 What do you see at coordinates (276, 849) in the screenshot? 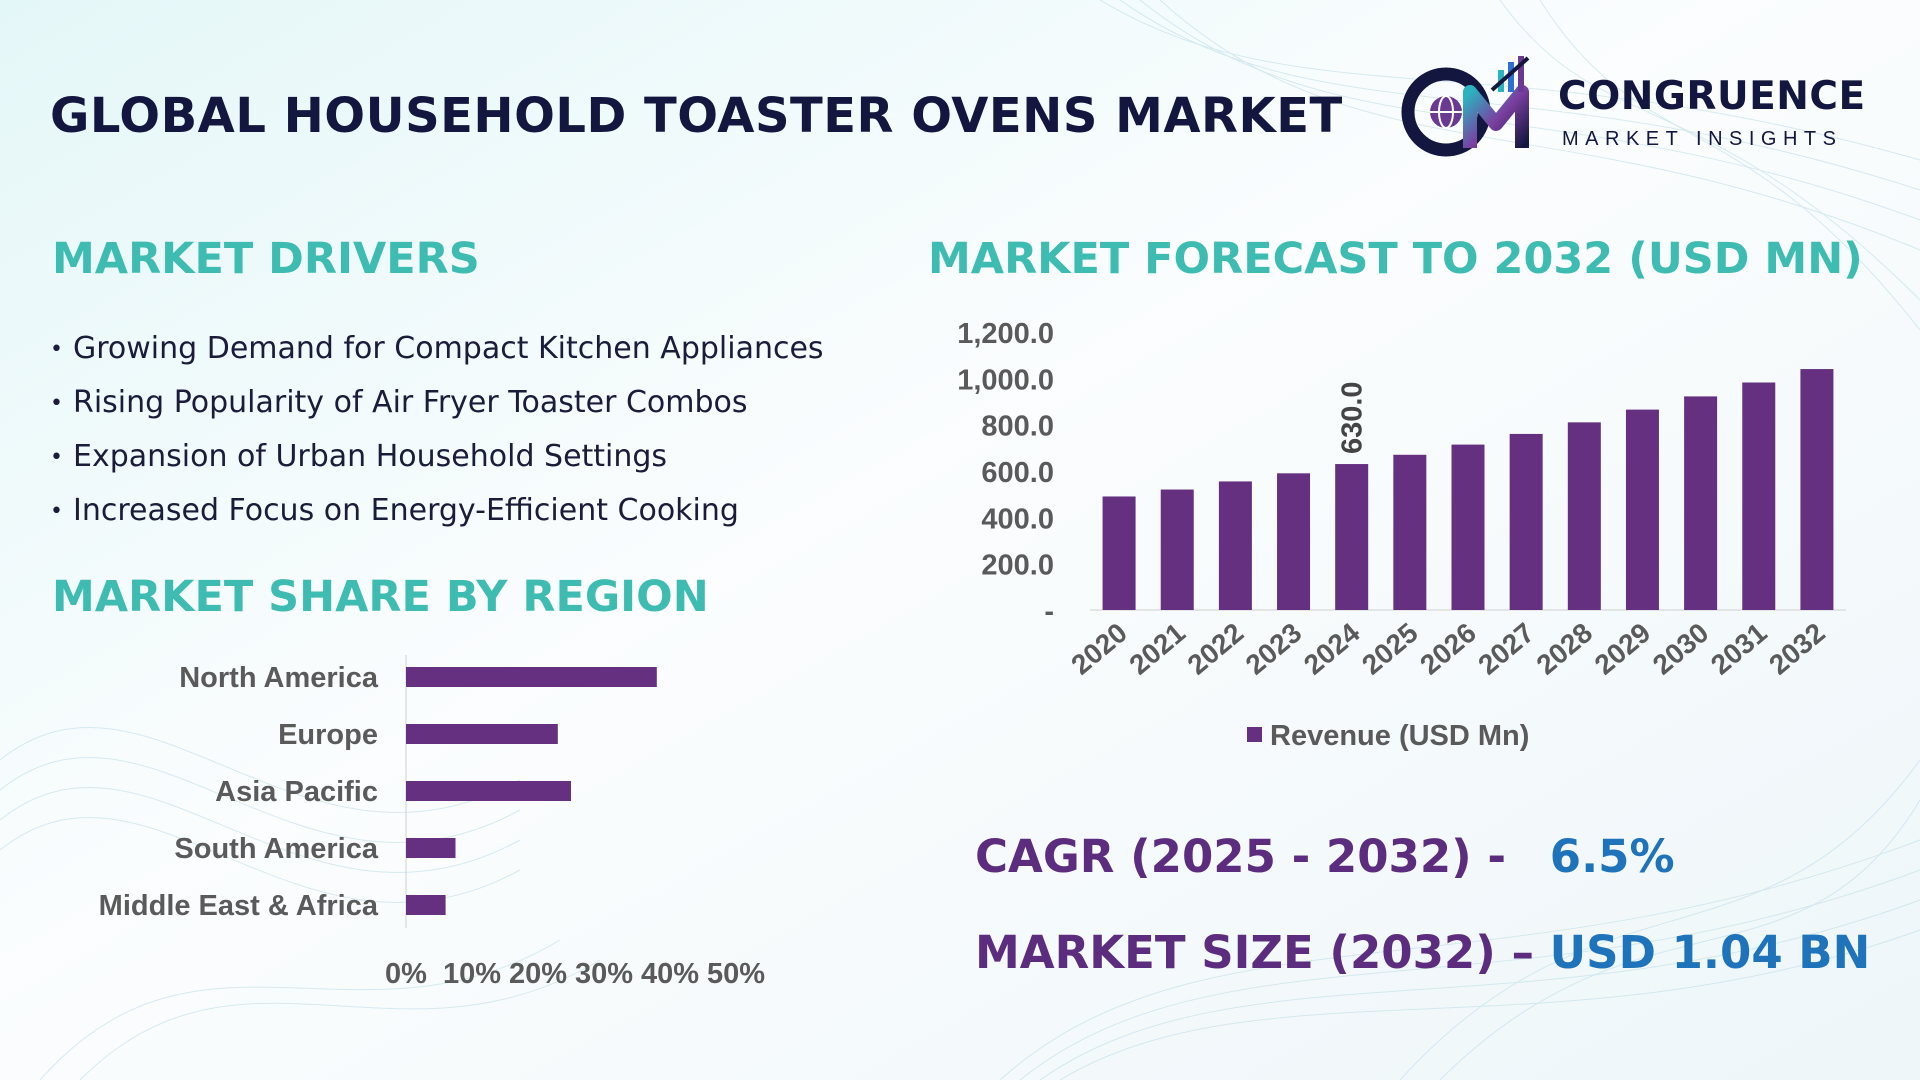
I see `region-label: South America` at bounding box center [276, 849].